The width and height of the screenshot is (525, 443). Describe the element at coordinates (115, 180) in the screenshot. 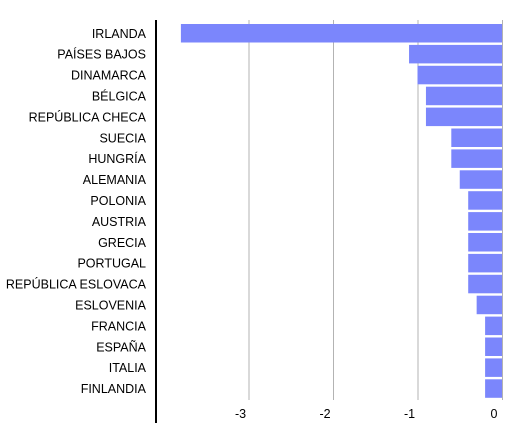

I see `category-label: ALEMANIA` at that location.